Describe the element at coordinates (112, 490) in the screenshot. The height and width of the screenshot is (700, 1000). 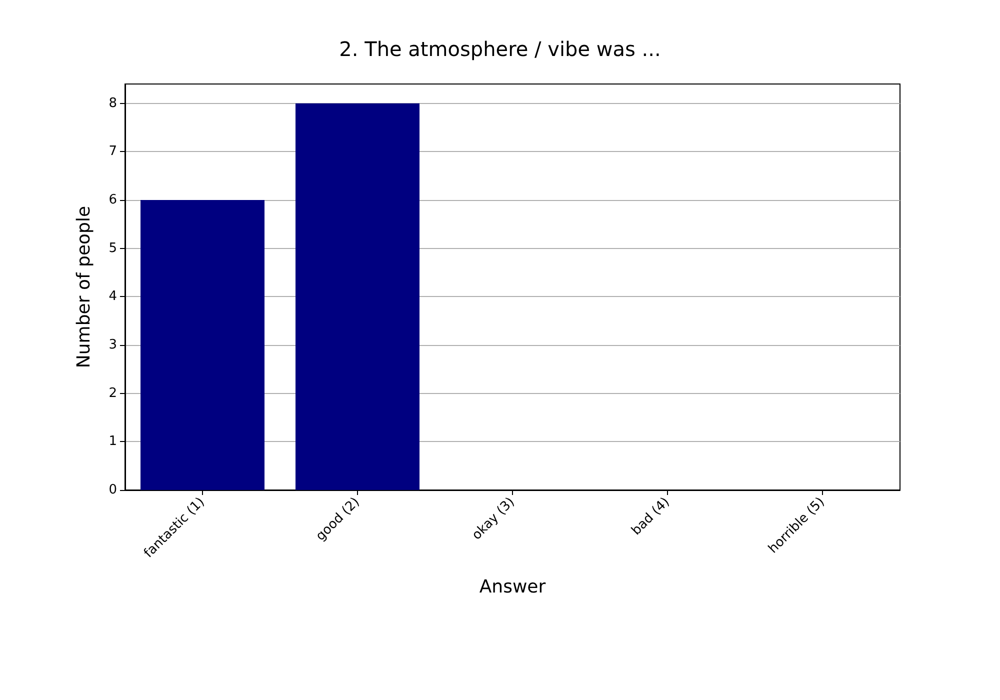
I see `y-tick-label: 0` at that location.